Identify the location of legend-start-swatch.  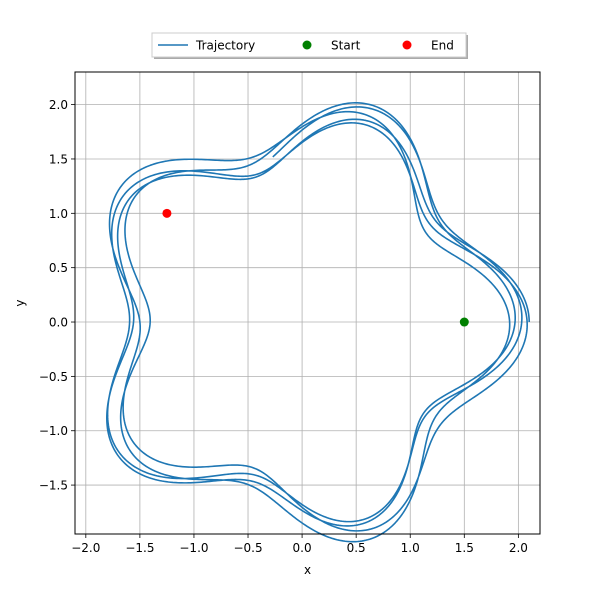
(307, 45).